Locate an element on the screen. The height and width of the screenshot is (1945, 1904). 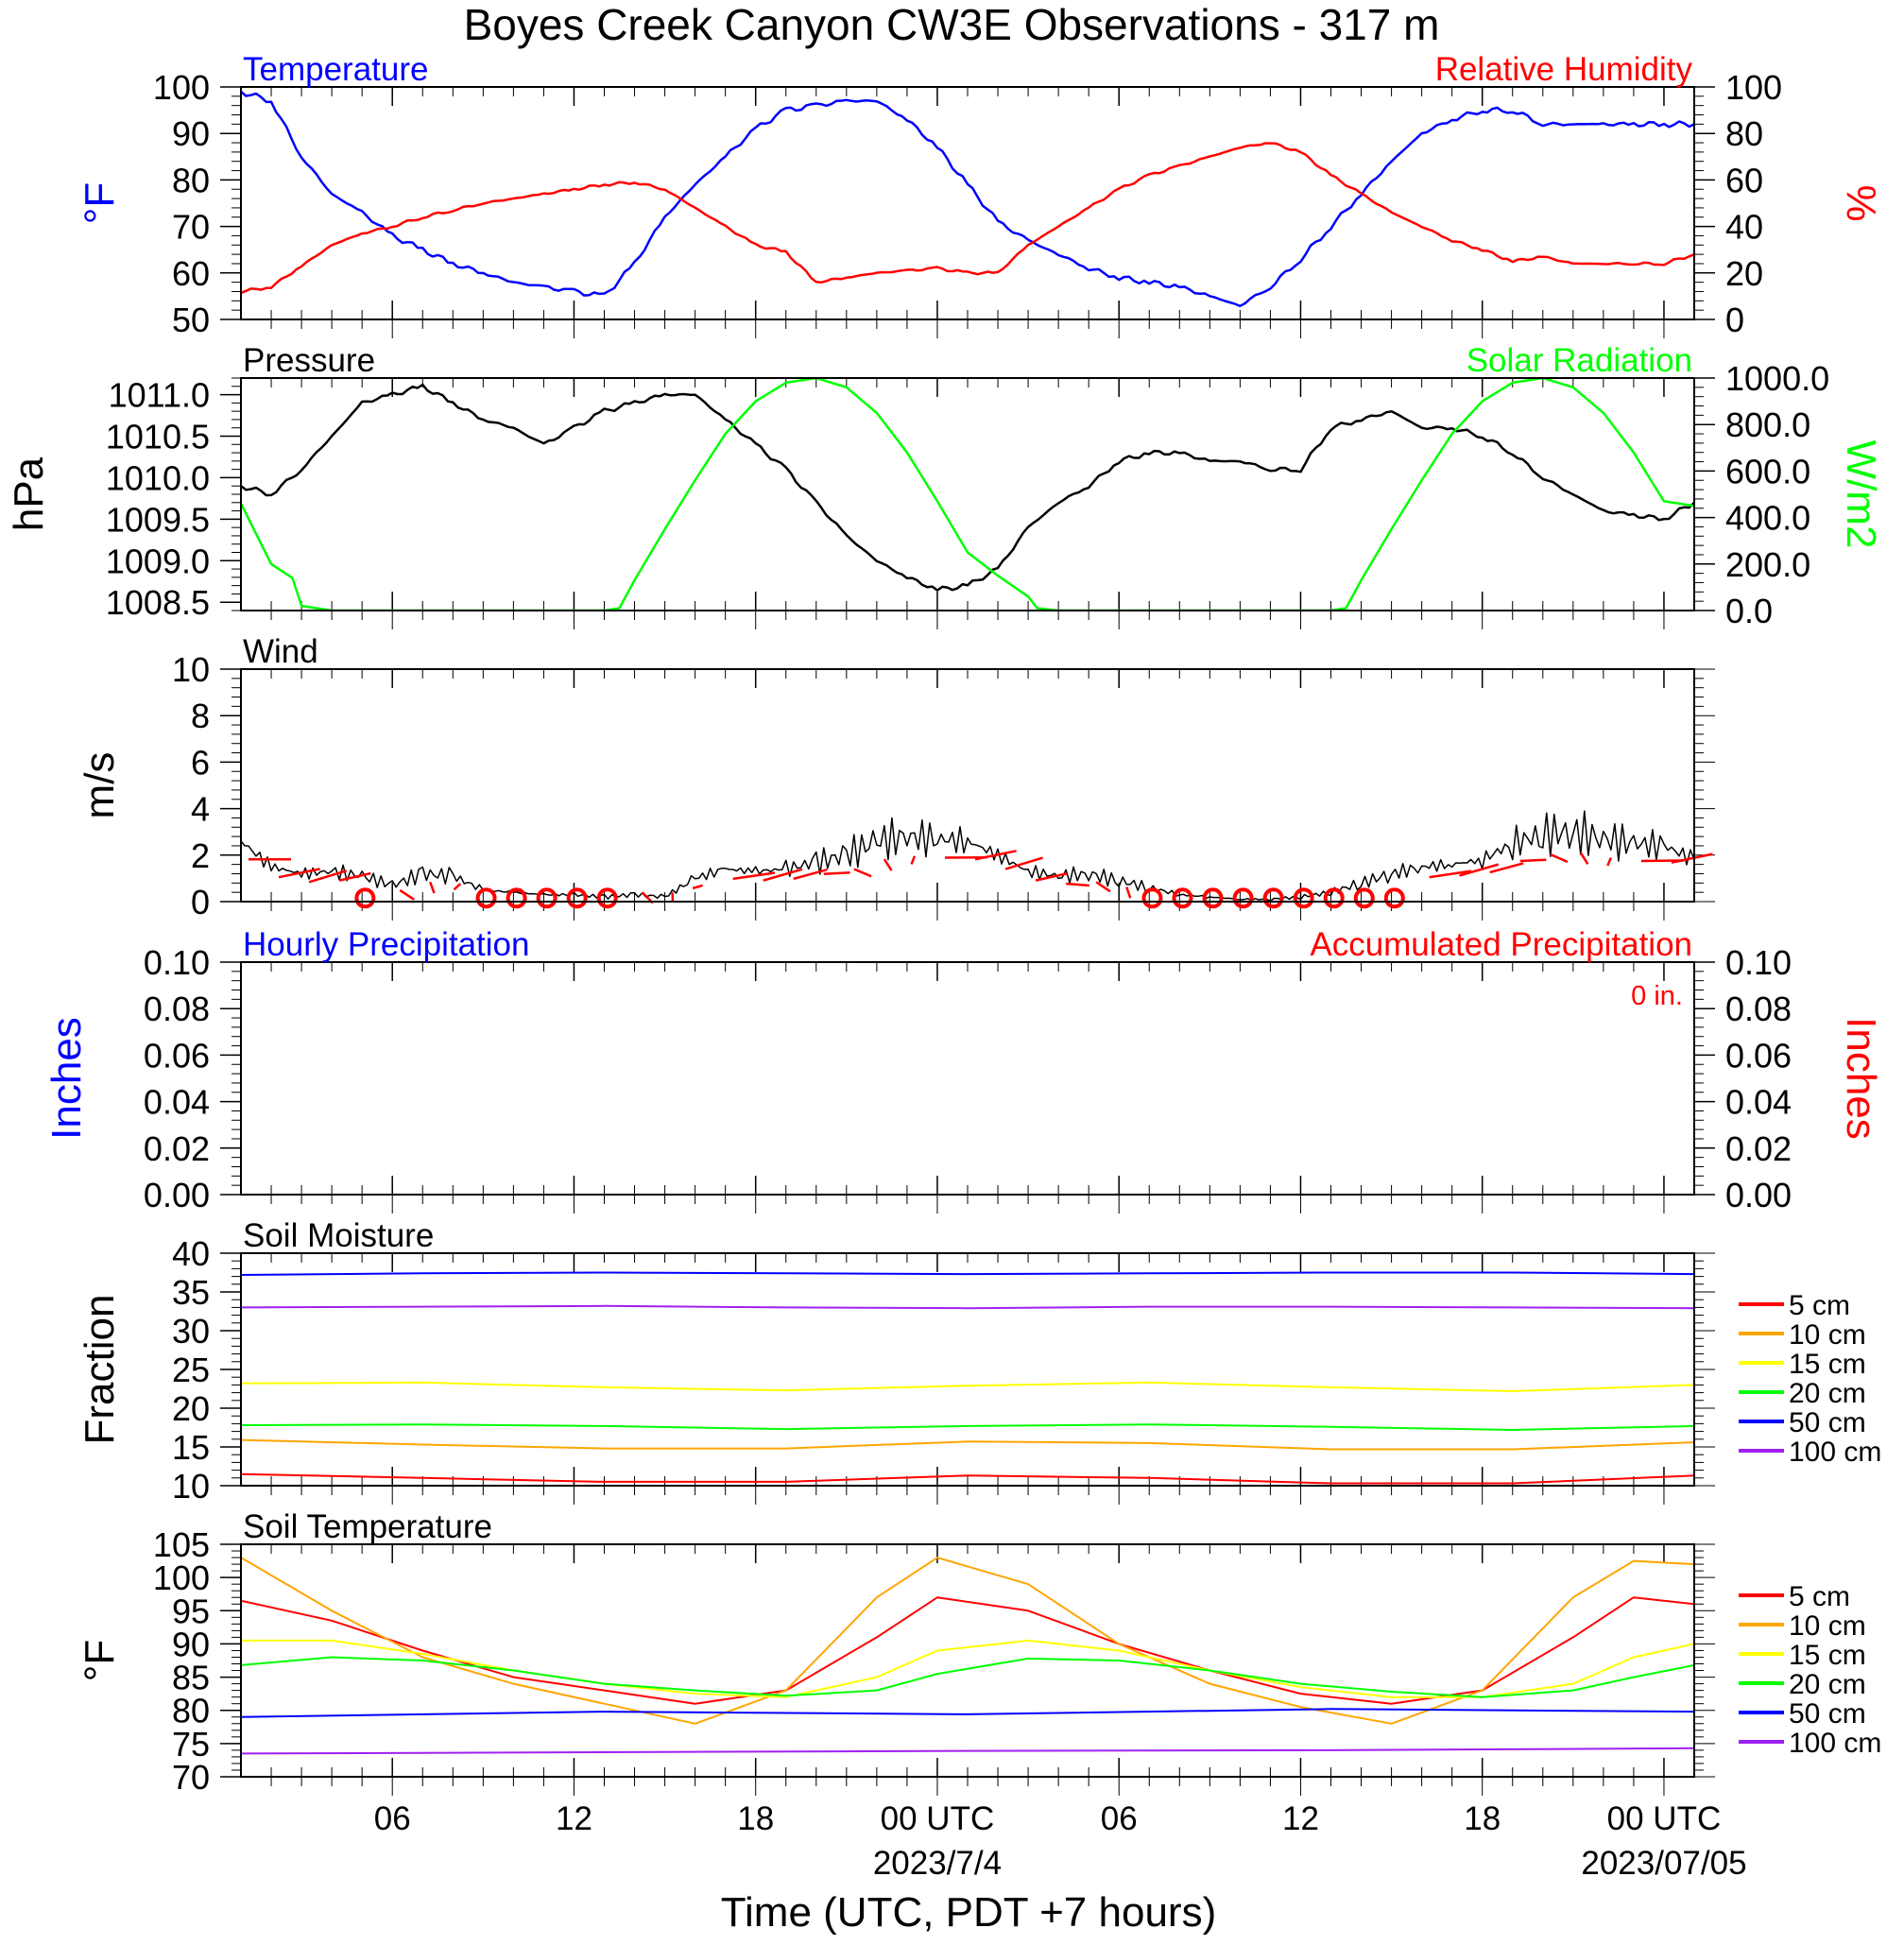
y-right-tick-label: 40 is located at coordinates (1744, 227).